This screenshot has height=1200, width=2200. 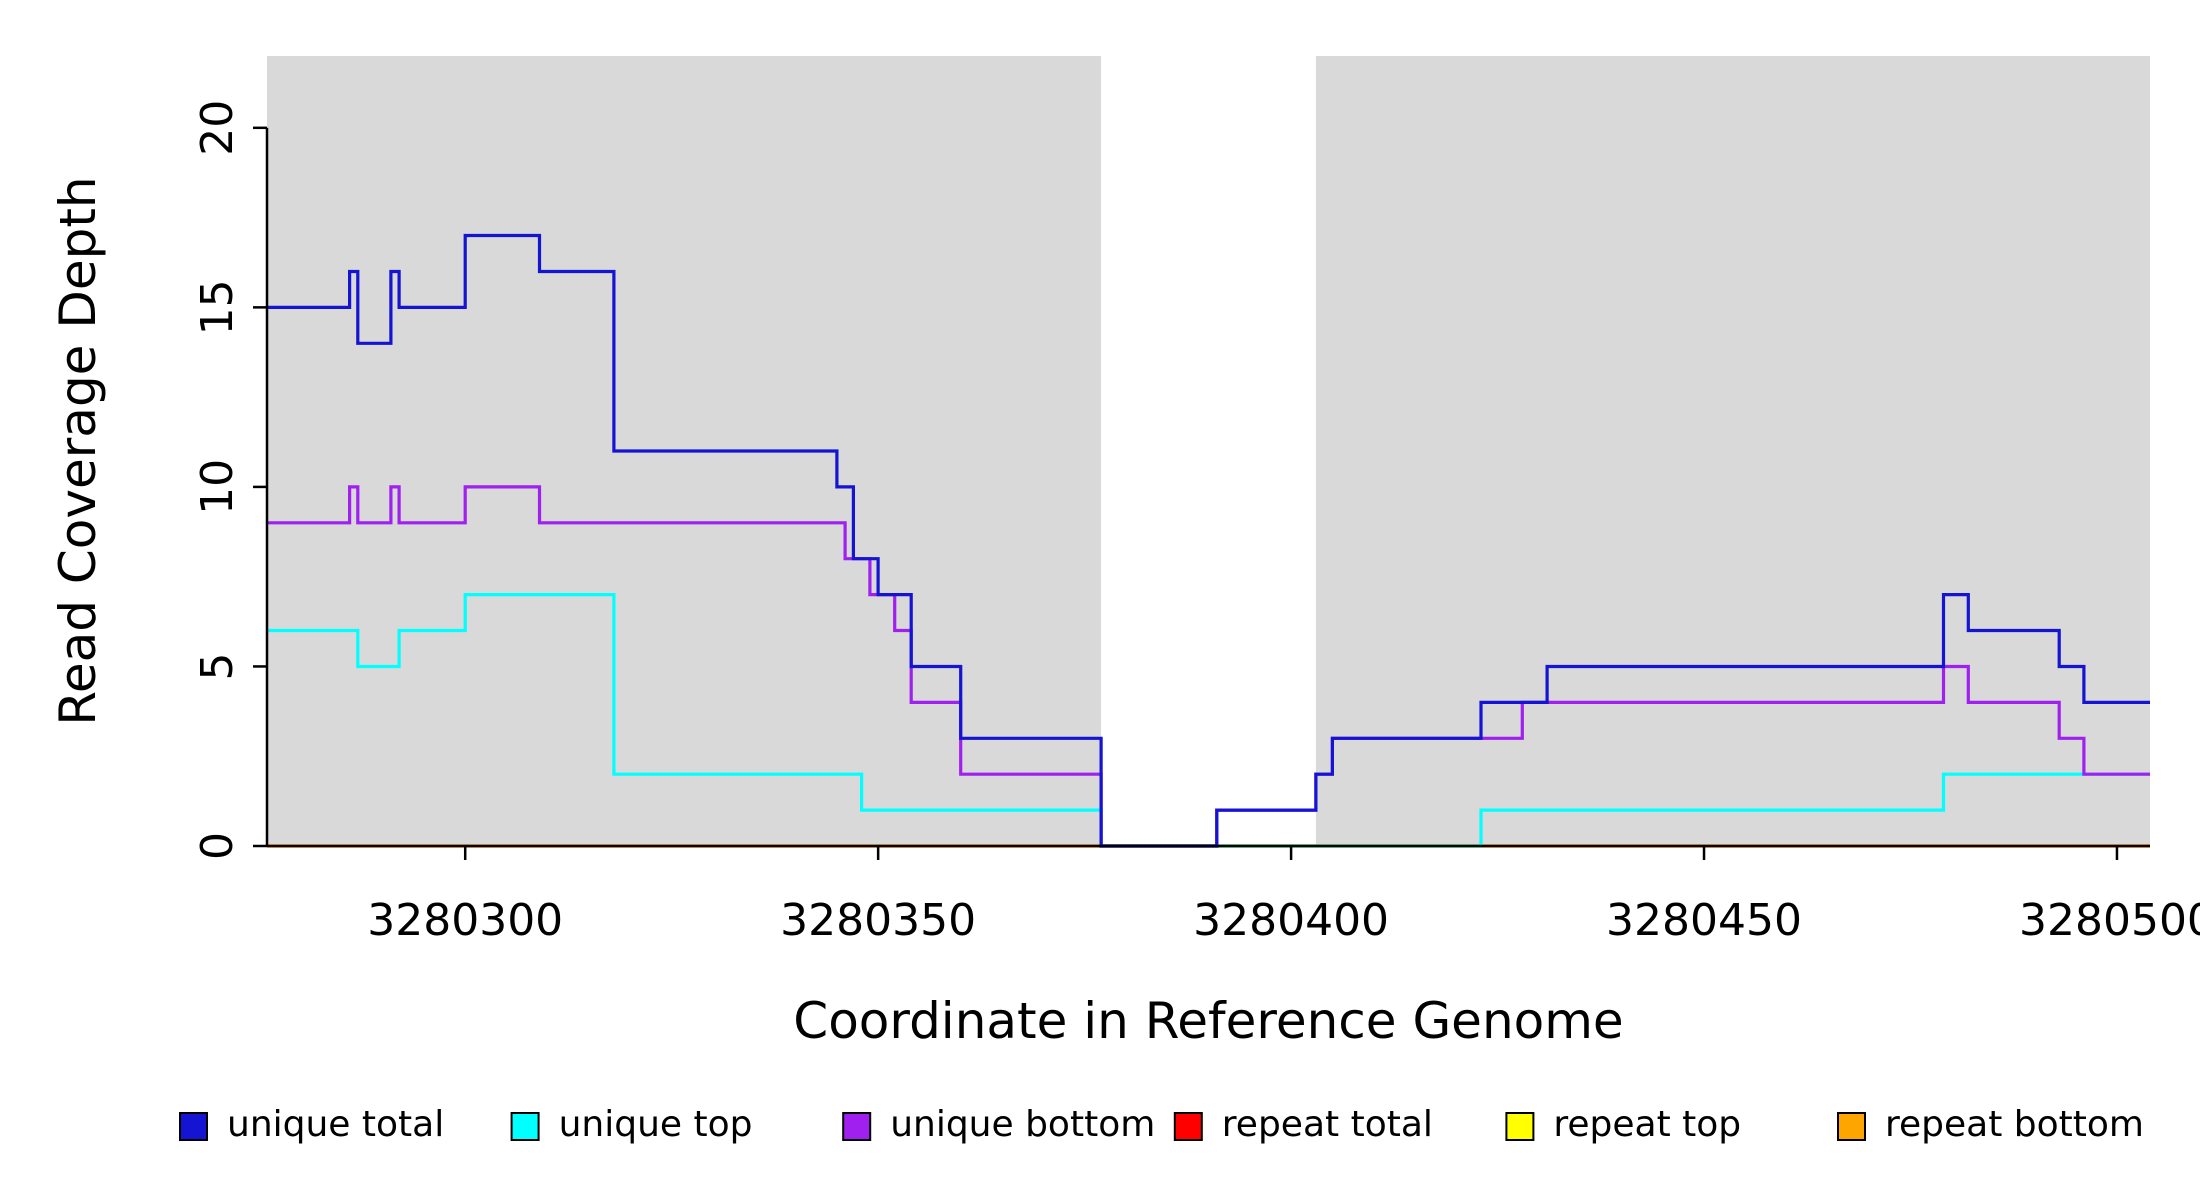 I want to click on x-tick-label: 3280500, so click(x=2109, y=920).